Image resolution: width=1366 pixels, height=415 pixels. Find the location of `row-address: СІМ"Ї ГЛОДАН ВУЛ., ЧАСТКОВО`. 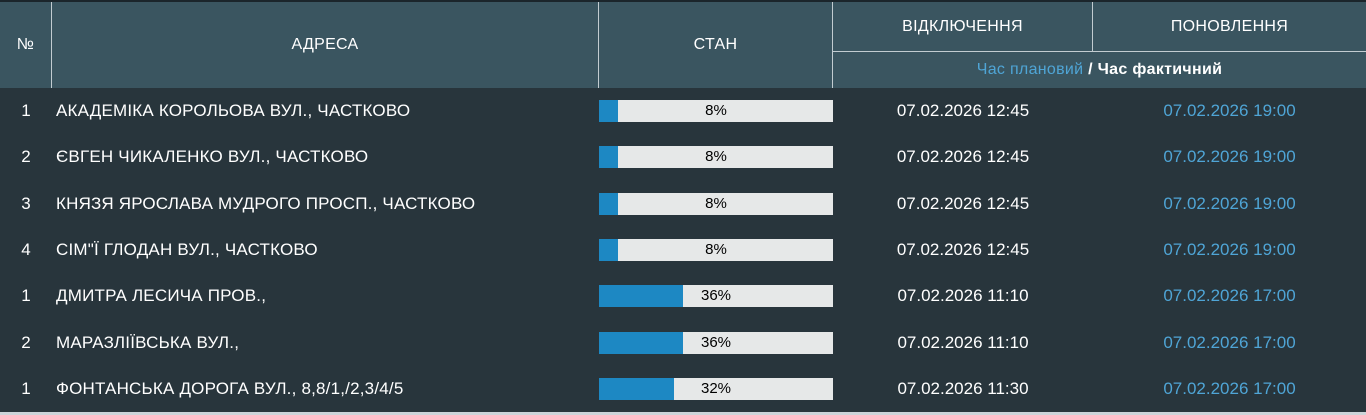

row-address: СІМ"Ї ГЛОДАН ВУЛ., ЧАСТКОВО is located at coordinates (187, 249).